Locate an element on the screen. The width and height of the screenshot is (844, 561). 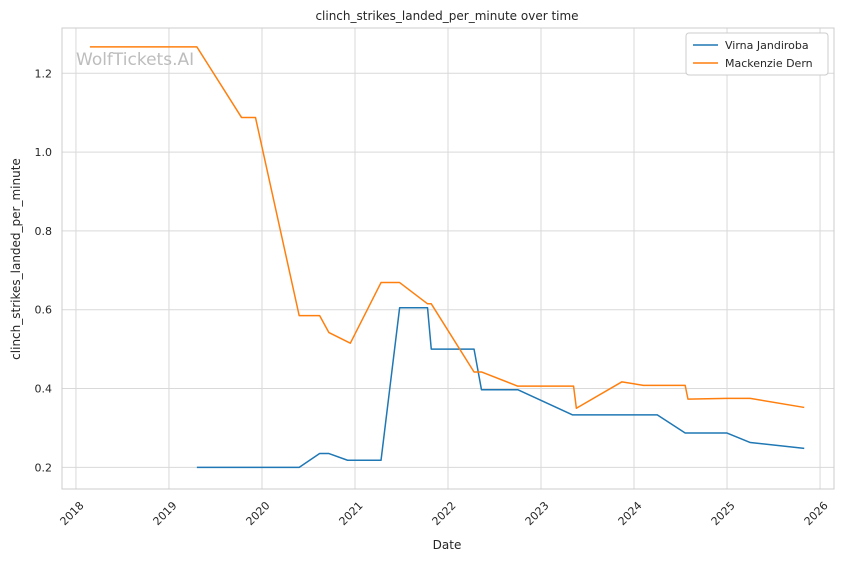
x-axis-label: Date is located at coordinates (447, 545).